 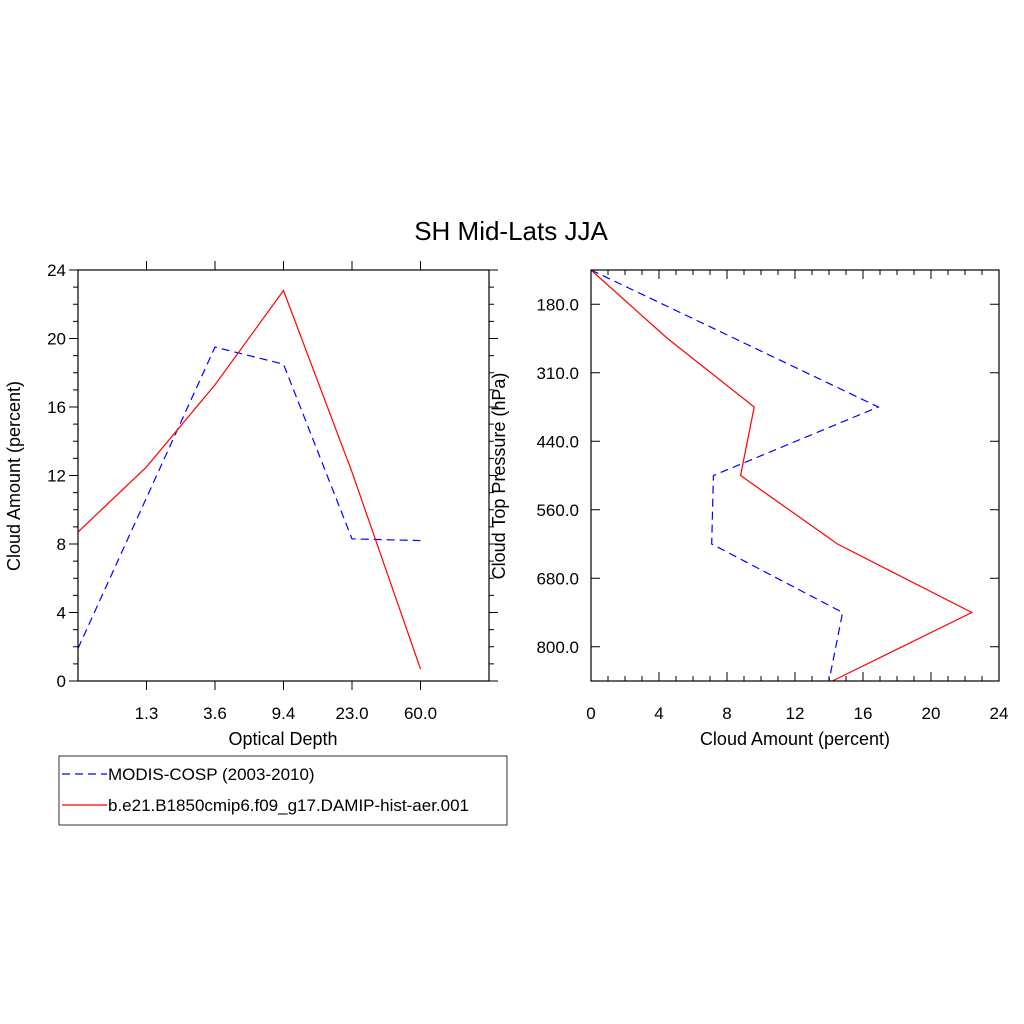 I want to click on right-y-tick-label: 180.0, so click(x=557, y=304).